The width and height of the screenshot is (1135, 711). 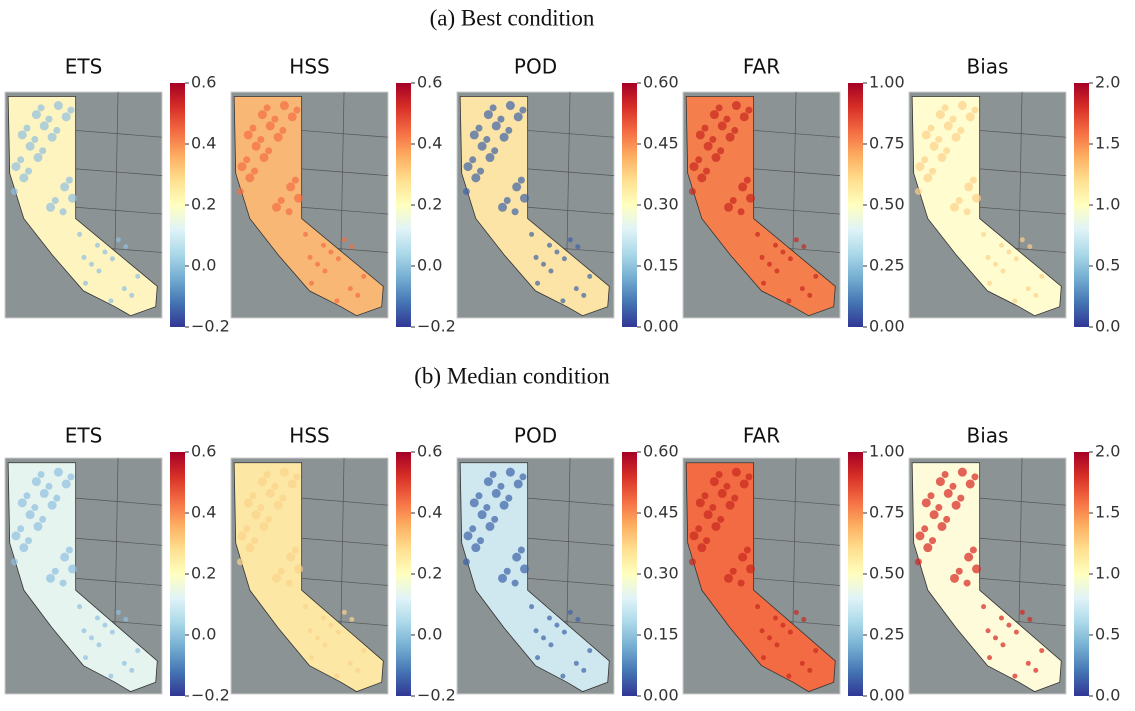 What do you see at coordinates (1107, 204) in the screenshot?
I see `tick-label: 1.0` at bounding box center [1107, 204].